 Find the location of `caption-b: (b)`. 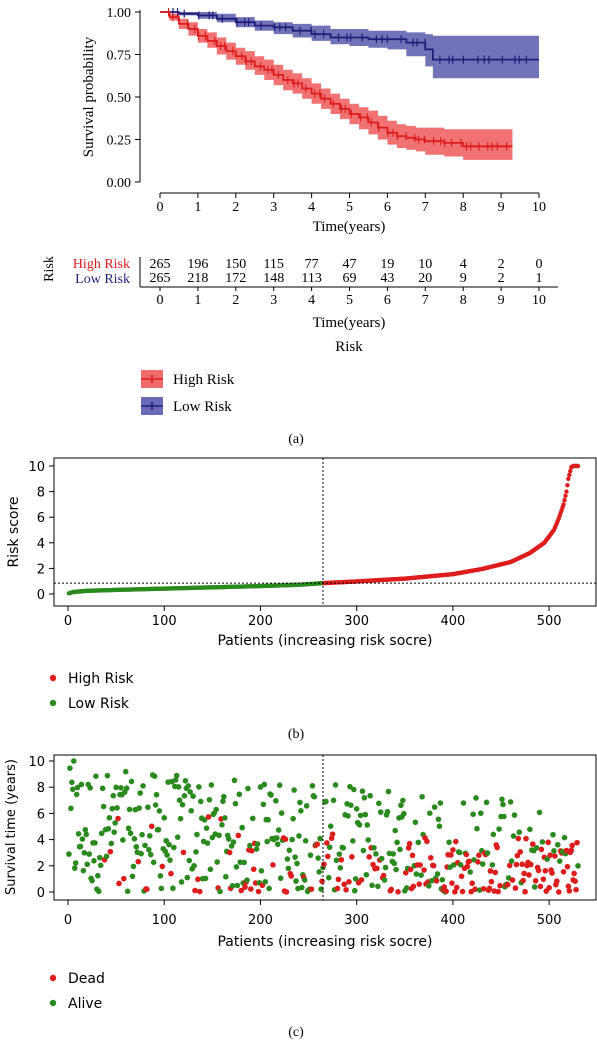

caption-b: (b) is located at coordinates (296, 734).